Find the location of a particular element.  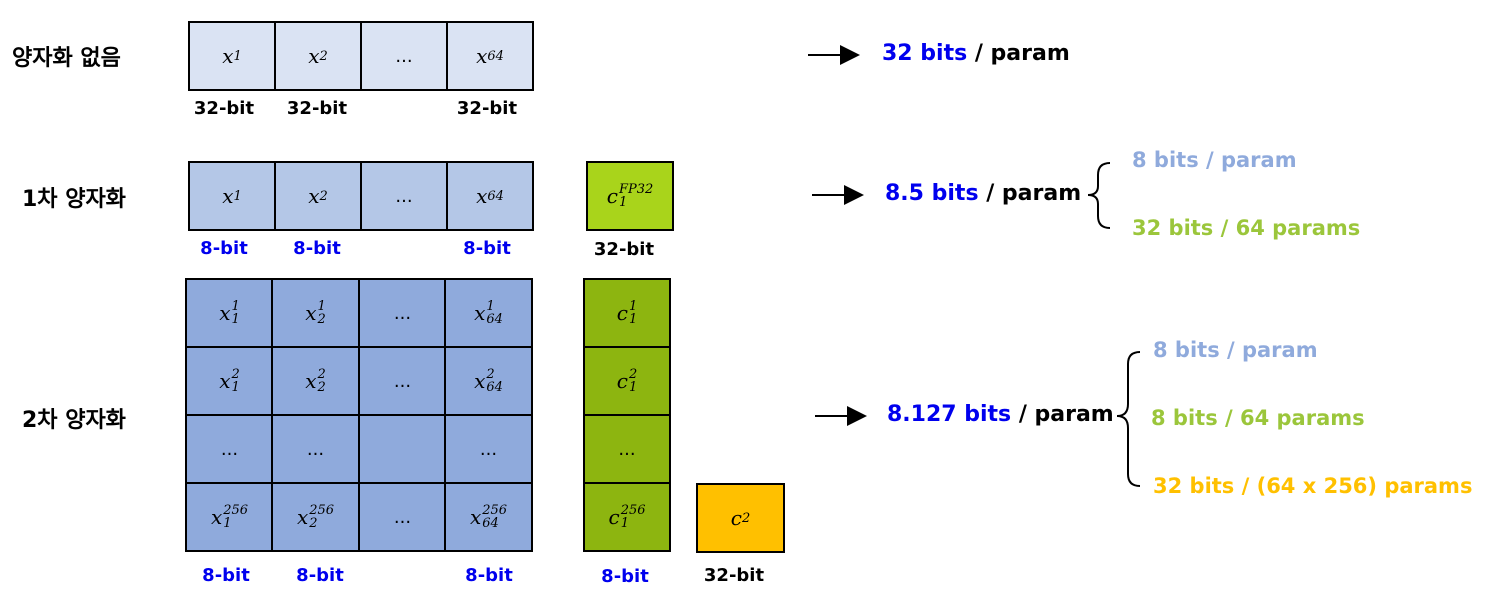

math-symbol: x 256 64 is located at coordinates (488, 517).